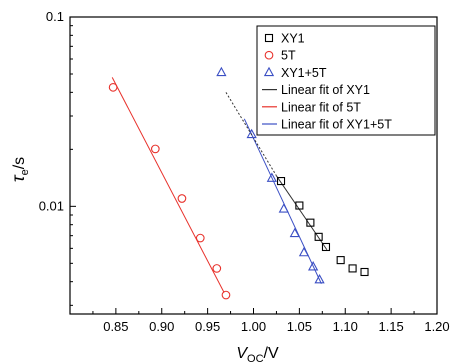 The width and height of the screenshot is (455, 363). I want to click on legend-box, so click(346, 80).